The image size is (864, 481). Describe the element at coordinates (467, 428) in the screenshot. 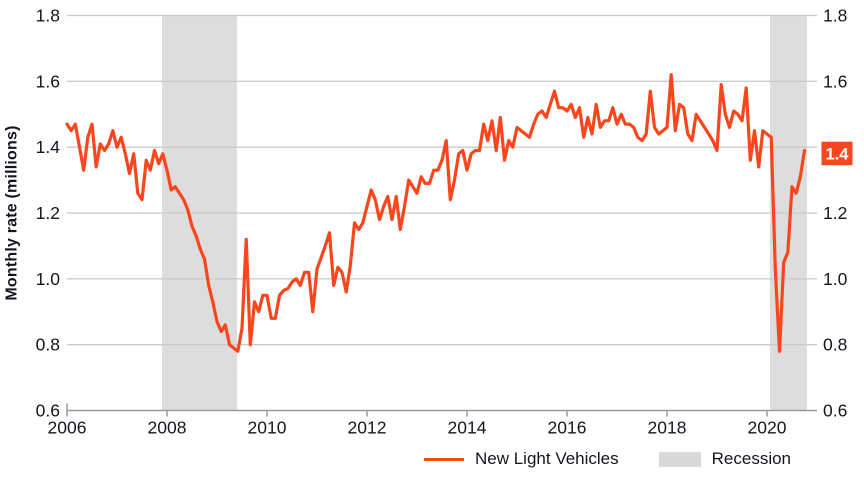

I see `x-tick-label: 2014` at that location.